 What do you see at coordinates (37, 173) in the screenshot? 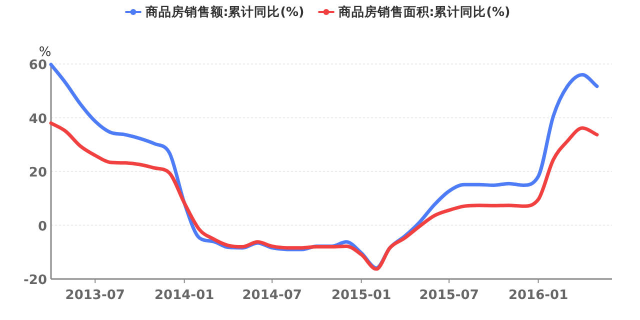
I see `y-tick-label: 20` at bounding box center [37, 173].